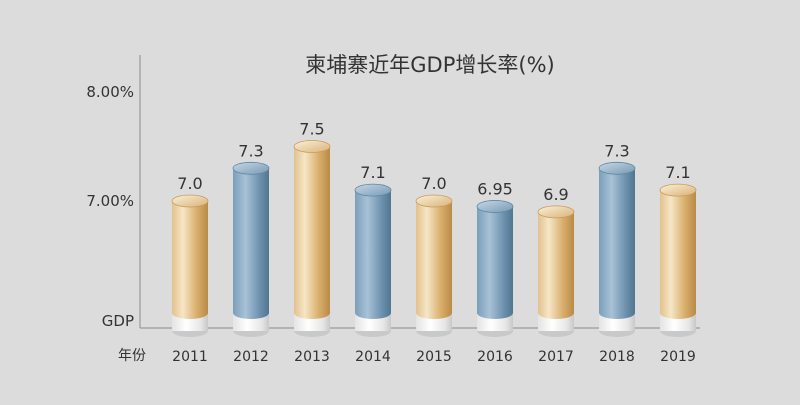 The height and width of the screenshot is (405, 800). Describe the element at coordinates (190, 257) in the screenshot. I see `bar-2011` at that location.